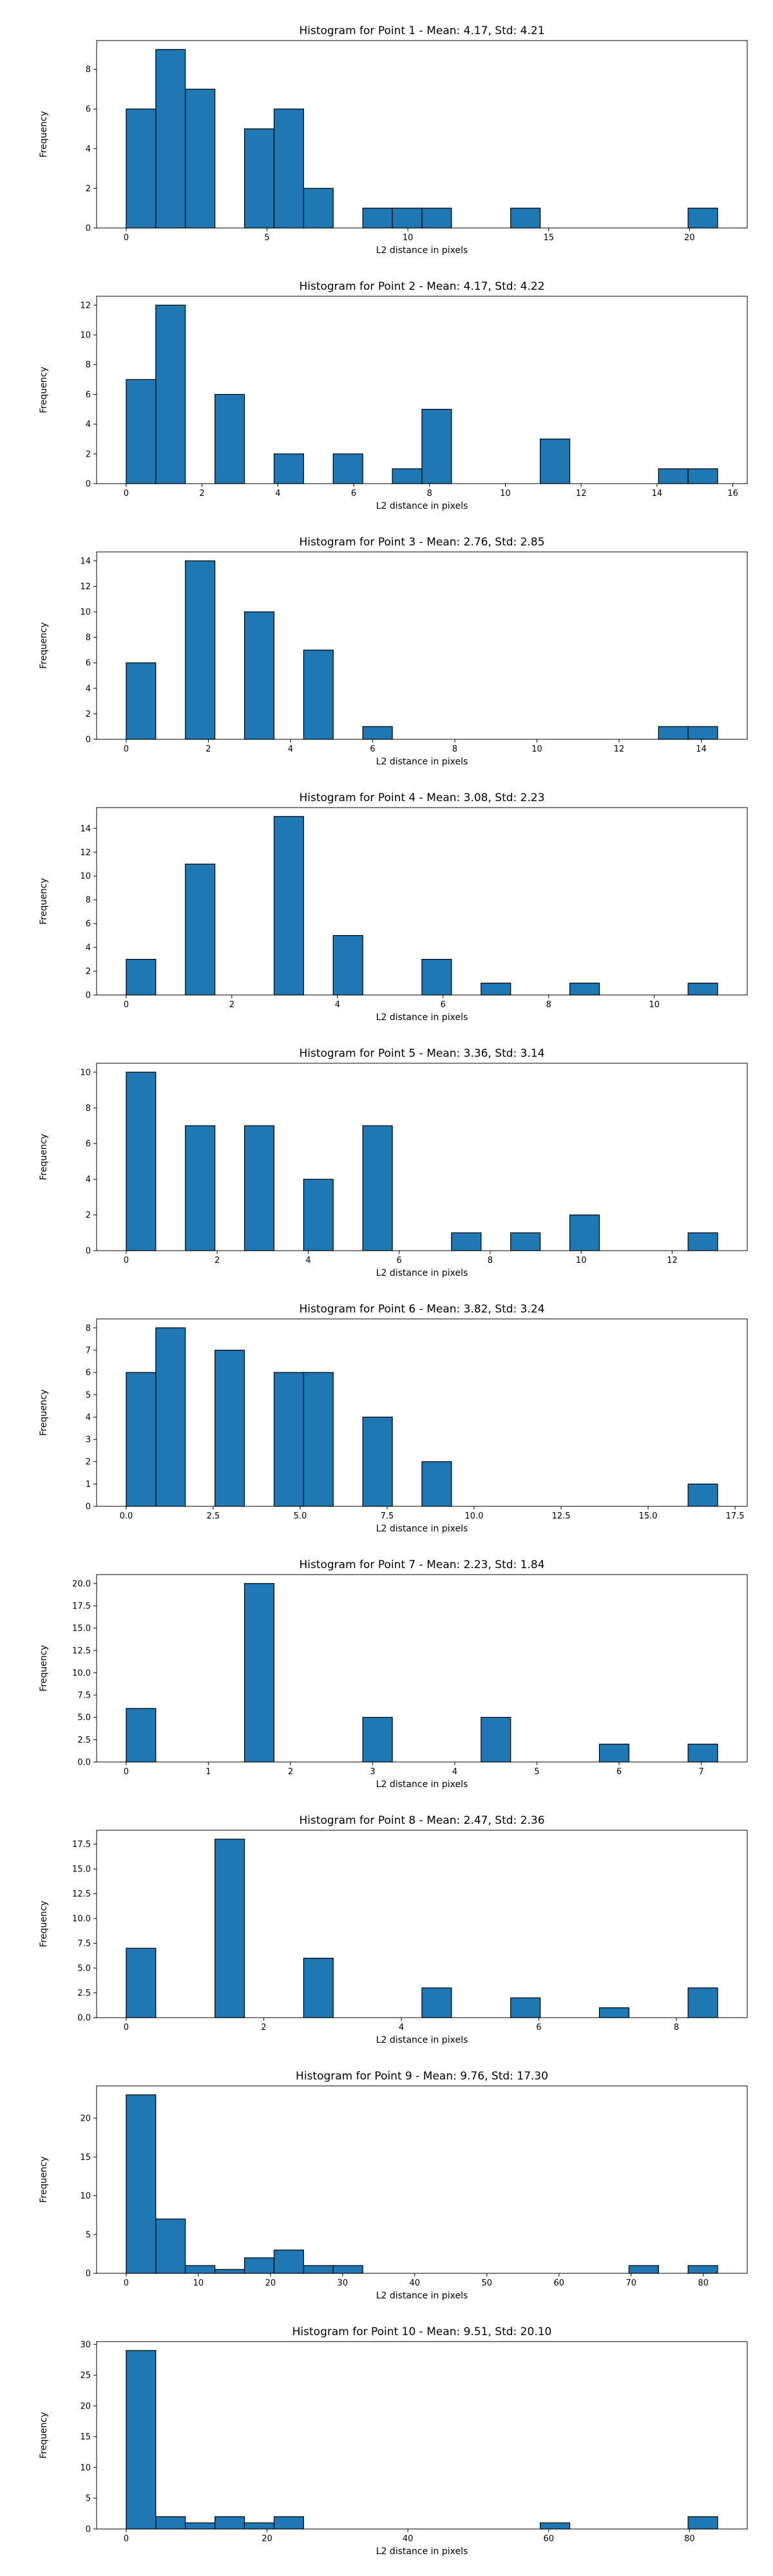  What do you see at coordinates (300, 1516) in the screenshot?
I see `x-tick-label: 5.0` at bounding box center [300, 1516].